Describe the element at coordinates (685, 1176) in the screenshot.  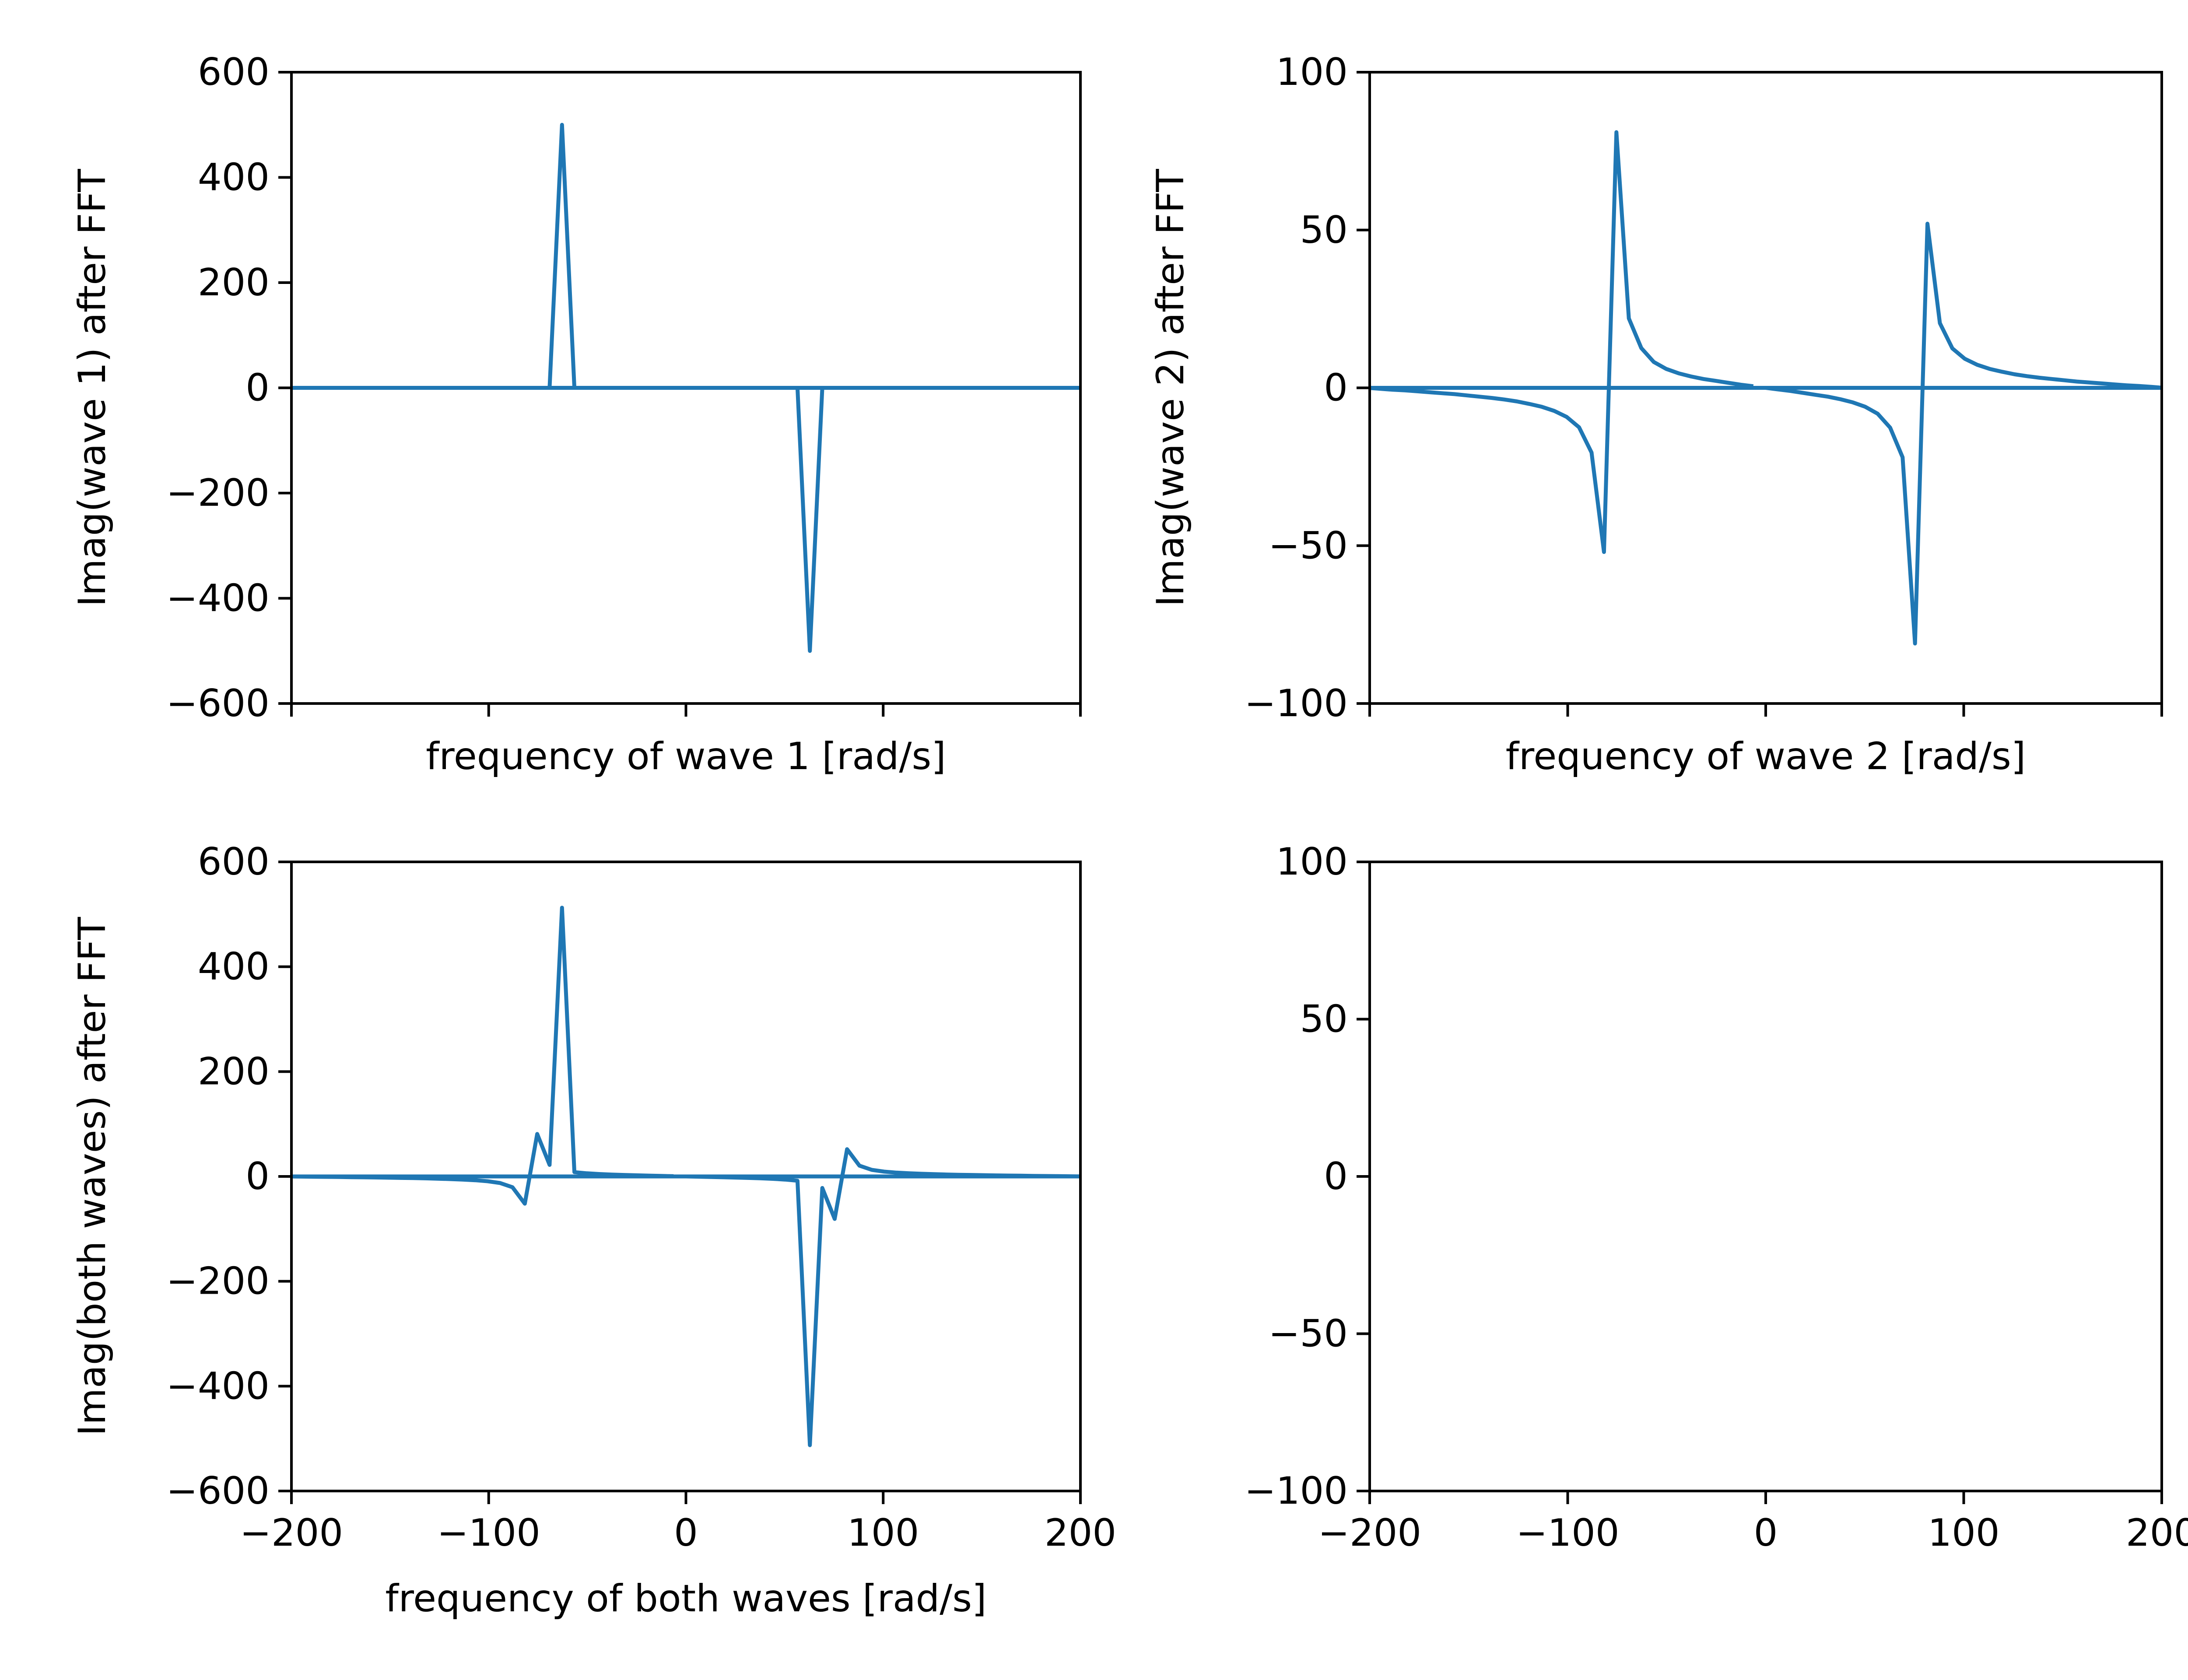
I see `series-line-both-waves` at that location.